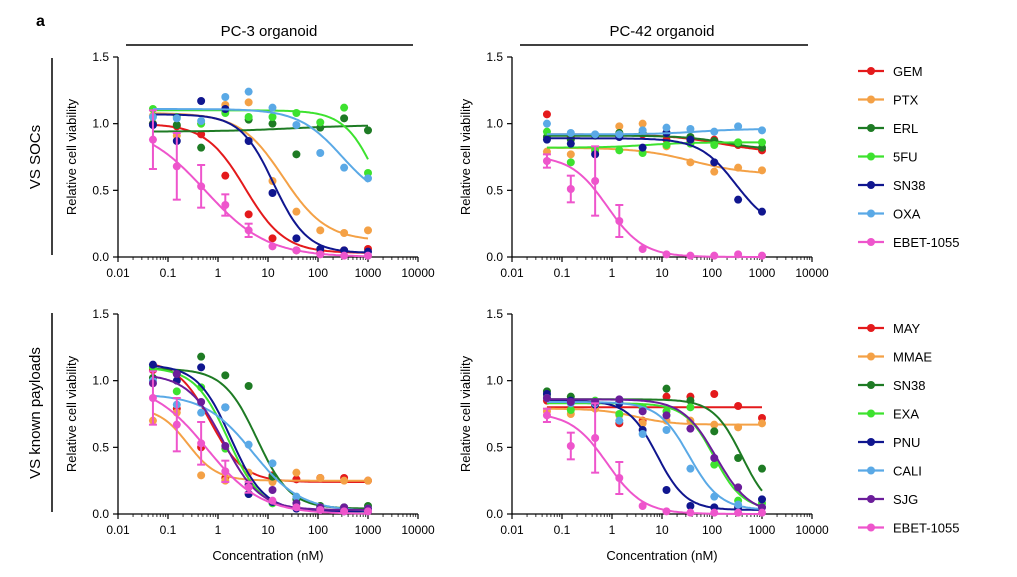 The image size is (1017, 577). Describe the element at coordinates (907, 214) in the screenshot. I see `legend-label-oxa: OXA` at that location.